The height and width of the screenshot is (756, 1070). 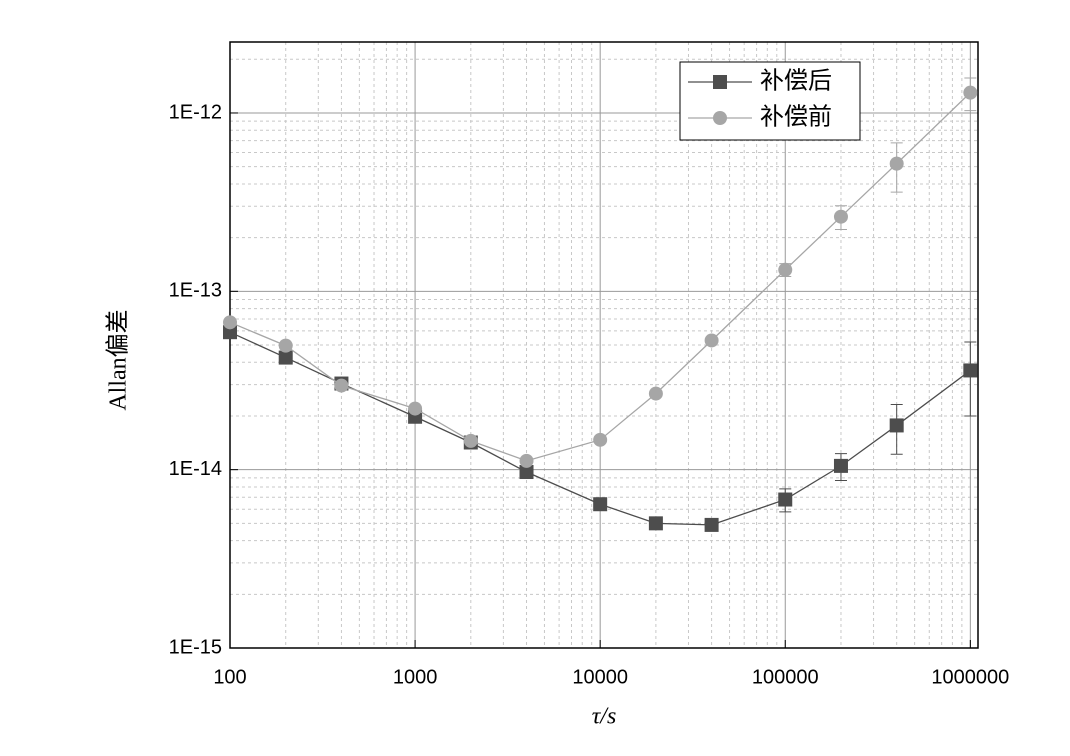 What do you see at coordinates (770, 101) in the screenshot?
I see `legend-box` at bounding box center [770, 101].